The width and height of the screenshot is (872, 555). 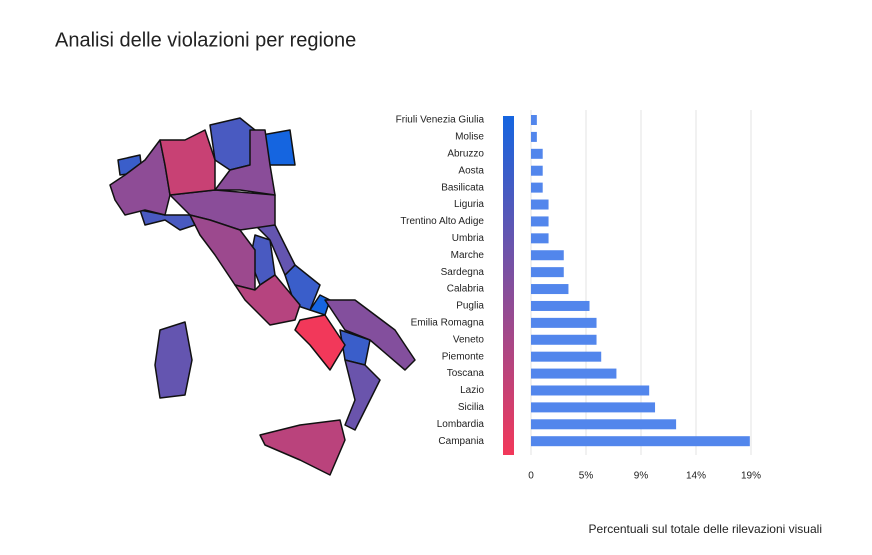 I want to click on y-tick-label: Calabria, so click(x=466, y=289).